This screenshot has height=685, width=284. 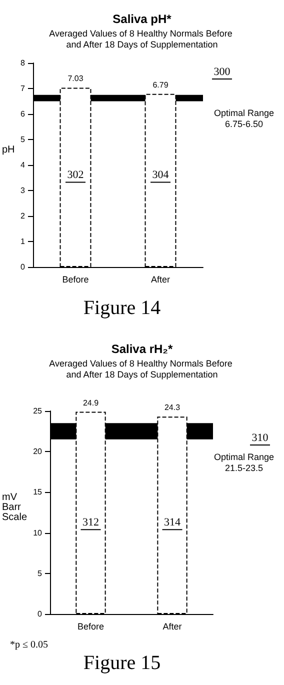 What do you see at coordinates (160, 85) in the screenshot?
I see `data-label: 6.79` at bounding box center [160, 85].